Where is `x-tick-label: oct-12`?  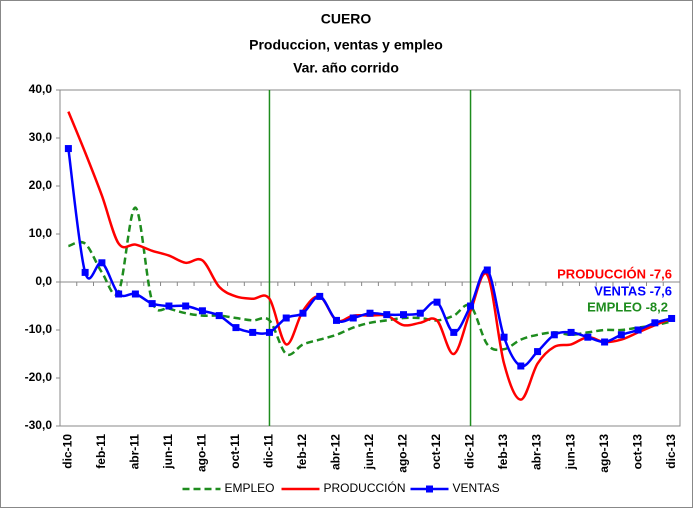
x-tick-label: oct-12 is located at coordinates (436, 452).